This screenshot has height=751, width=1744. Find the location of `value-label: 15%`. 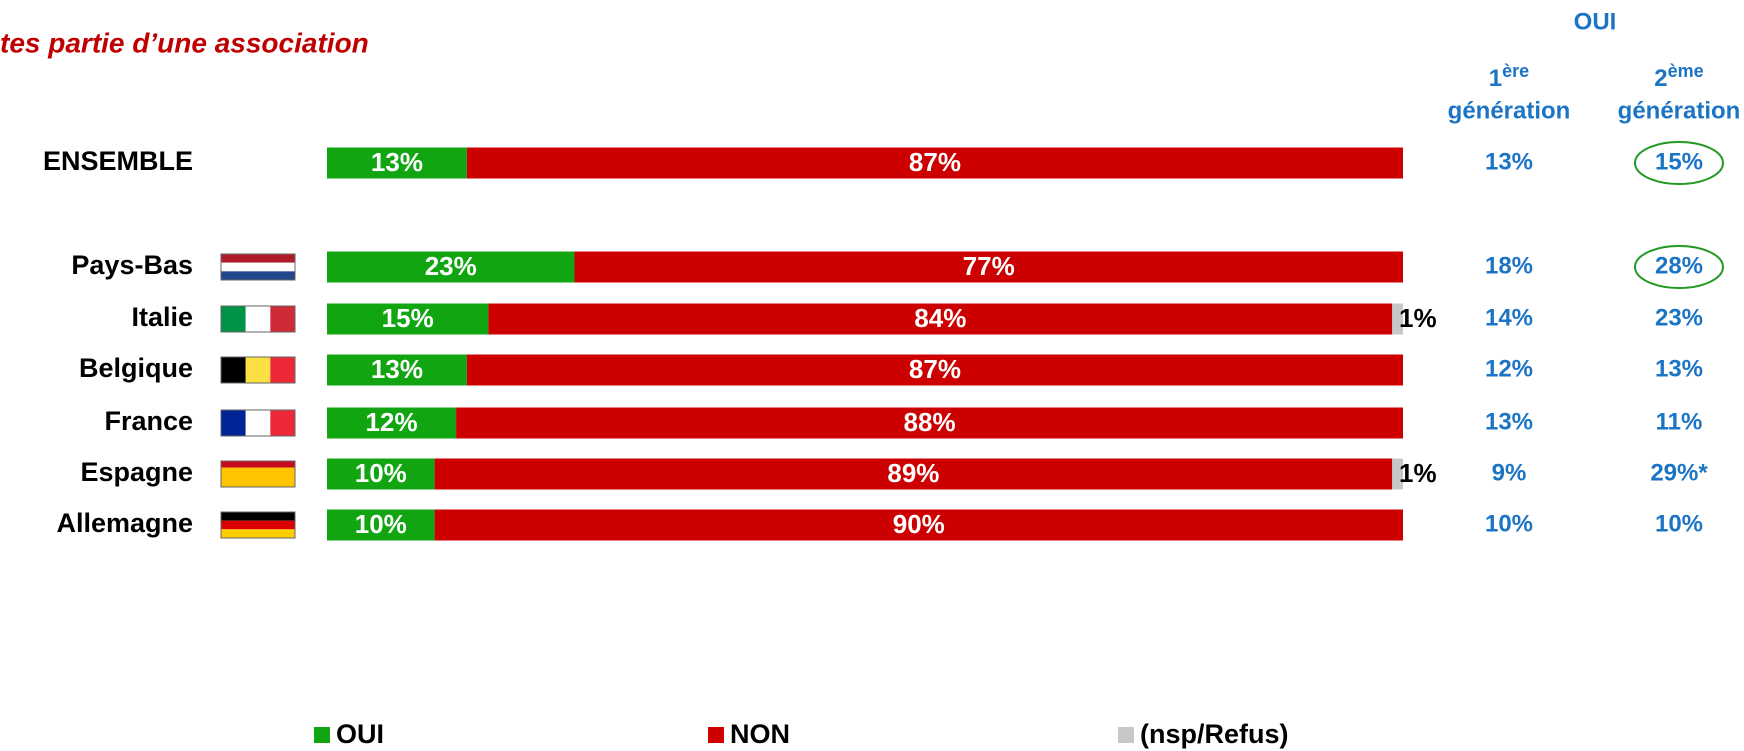

value-label: 15% is located at coordinates (408, 318).